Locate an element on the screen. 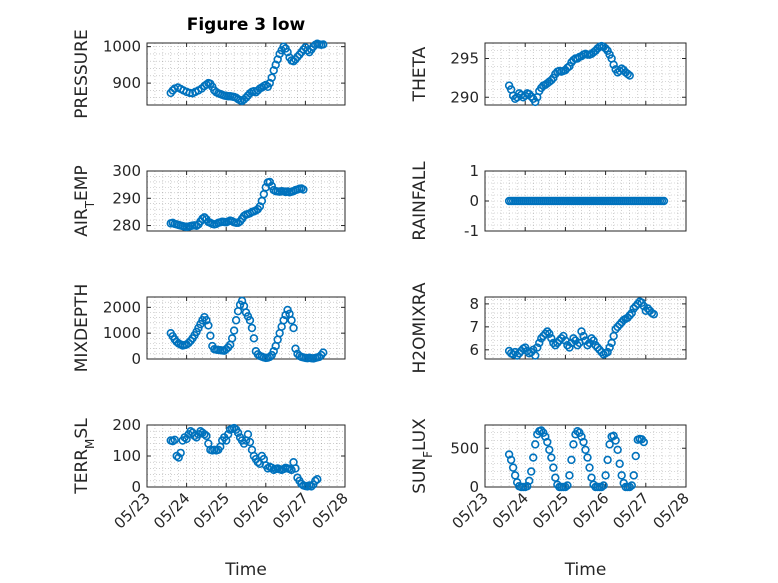 The image size is (778, 583). panel-air-temp: 280 290 300 AIRTEMP is located at coordinates (209, 199).